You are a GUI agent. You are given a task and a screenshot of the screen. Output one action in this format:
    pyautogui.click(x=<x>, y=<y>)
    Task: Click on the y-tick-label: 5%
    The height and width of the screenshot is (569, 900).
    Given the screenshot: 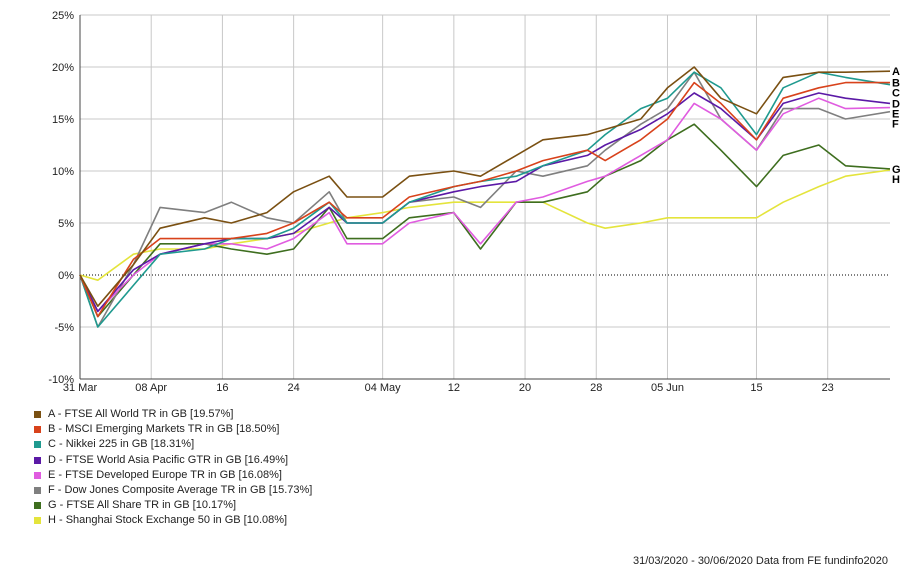 What is the action you would take?
    pyautogui.click(x=66, y=224)
    